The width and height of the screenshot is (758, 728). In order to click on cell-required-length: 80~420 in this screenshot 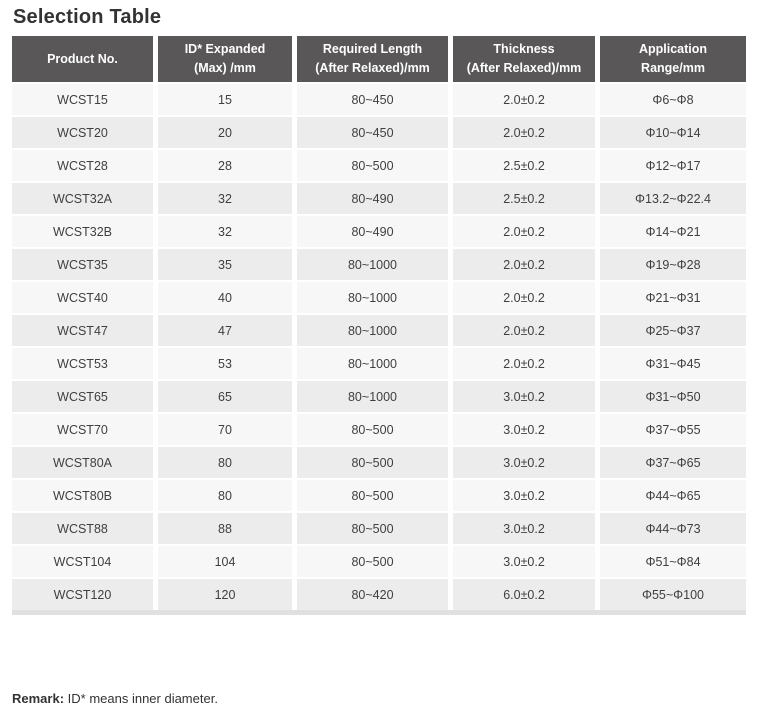, I will do `click(370, 593)`.